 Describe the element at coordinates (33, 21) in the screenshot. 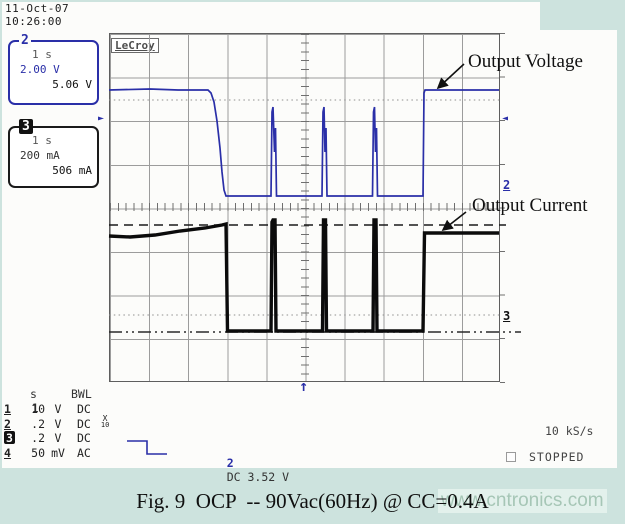

I see `time-text: 10:26:00` at that location.